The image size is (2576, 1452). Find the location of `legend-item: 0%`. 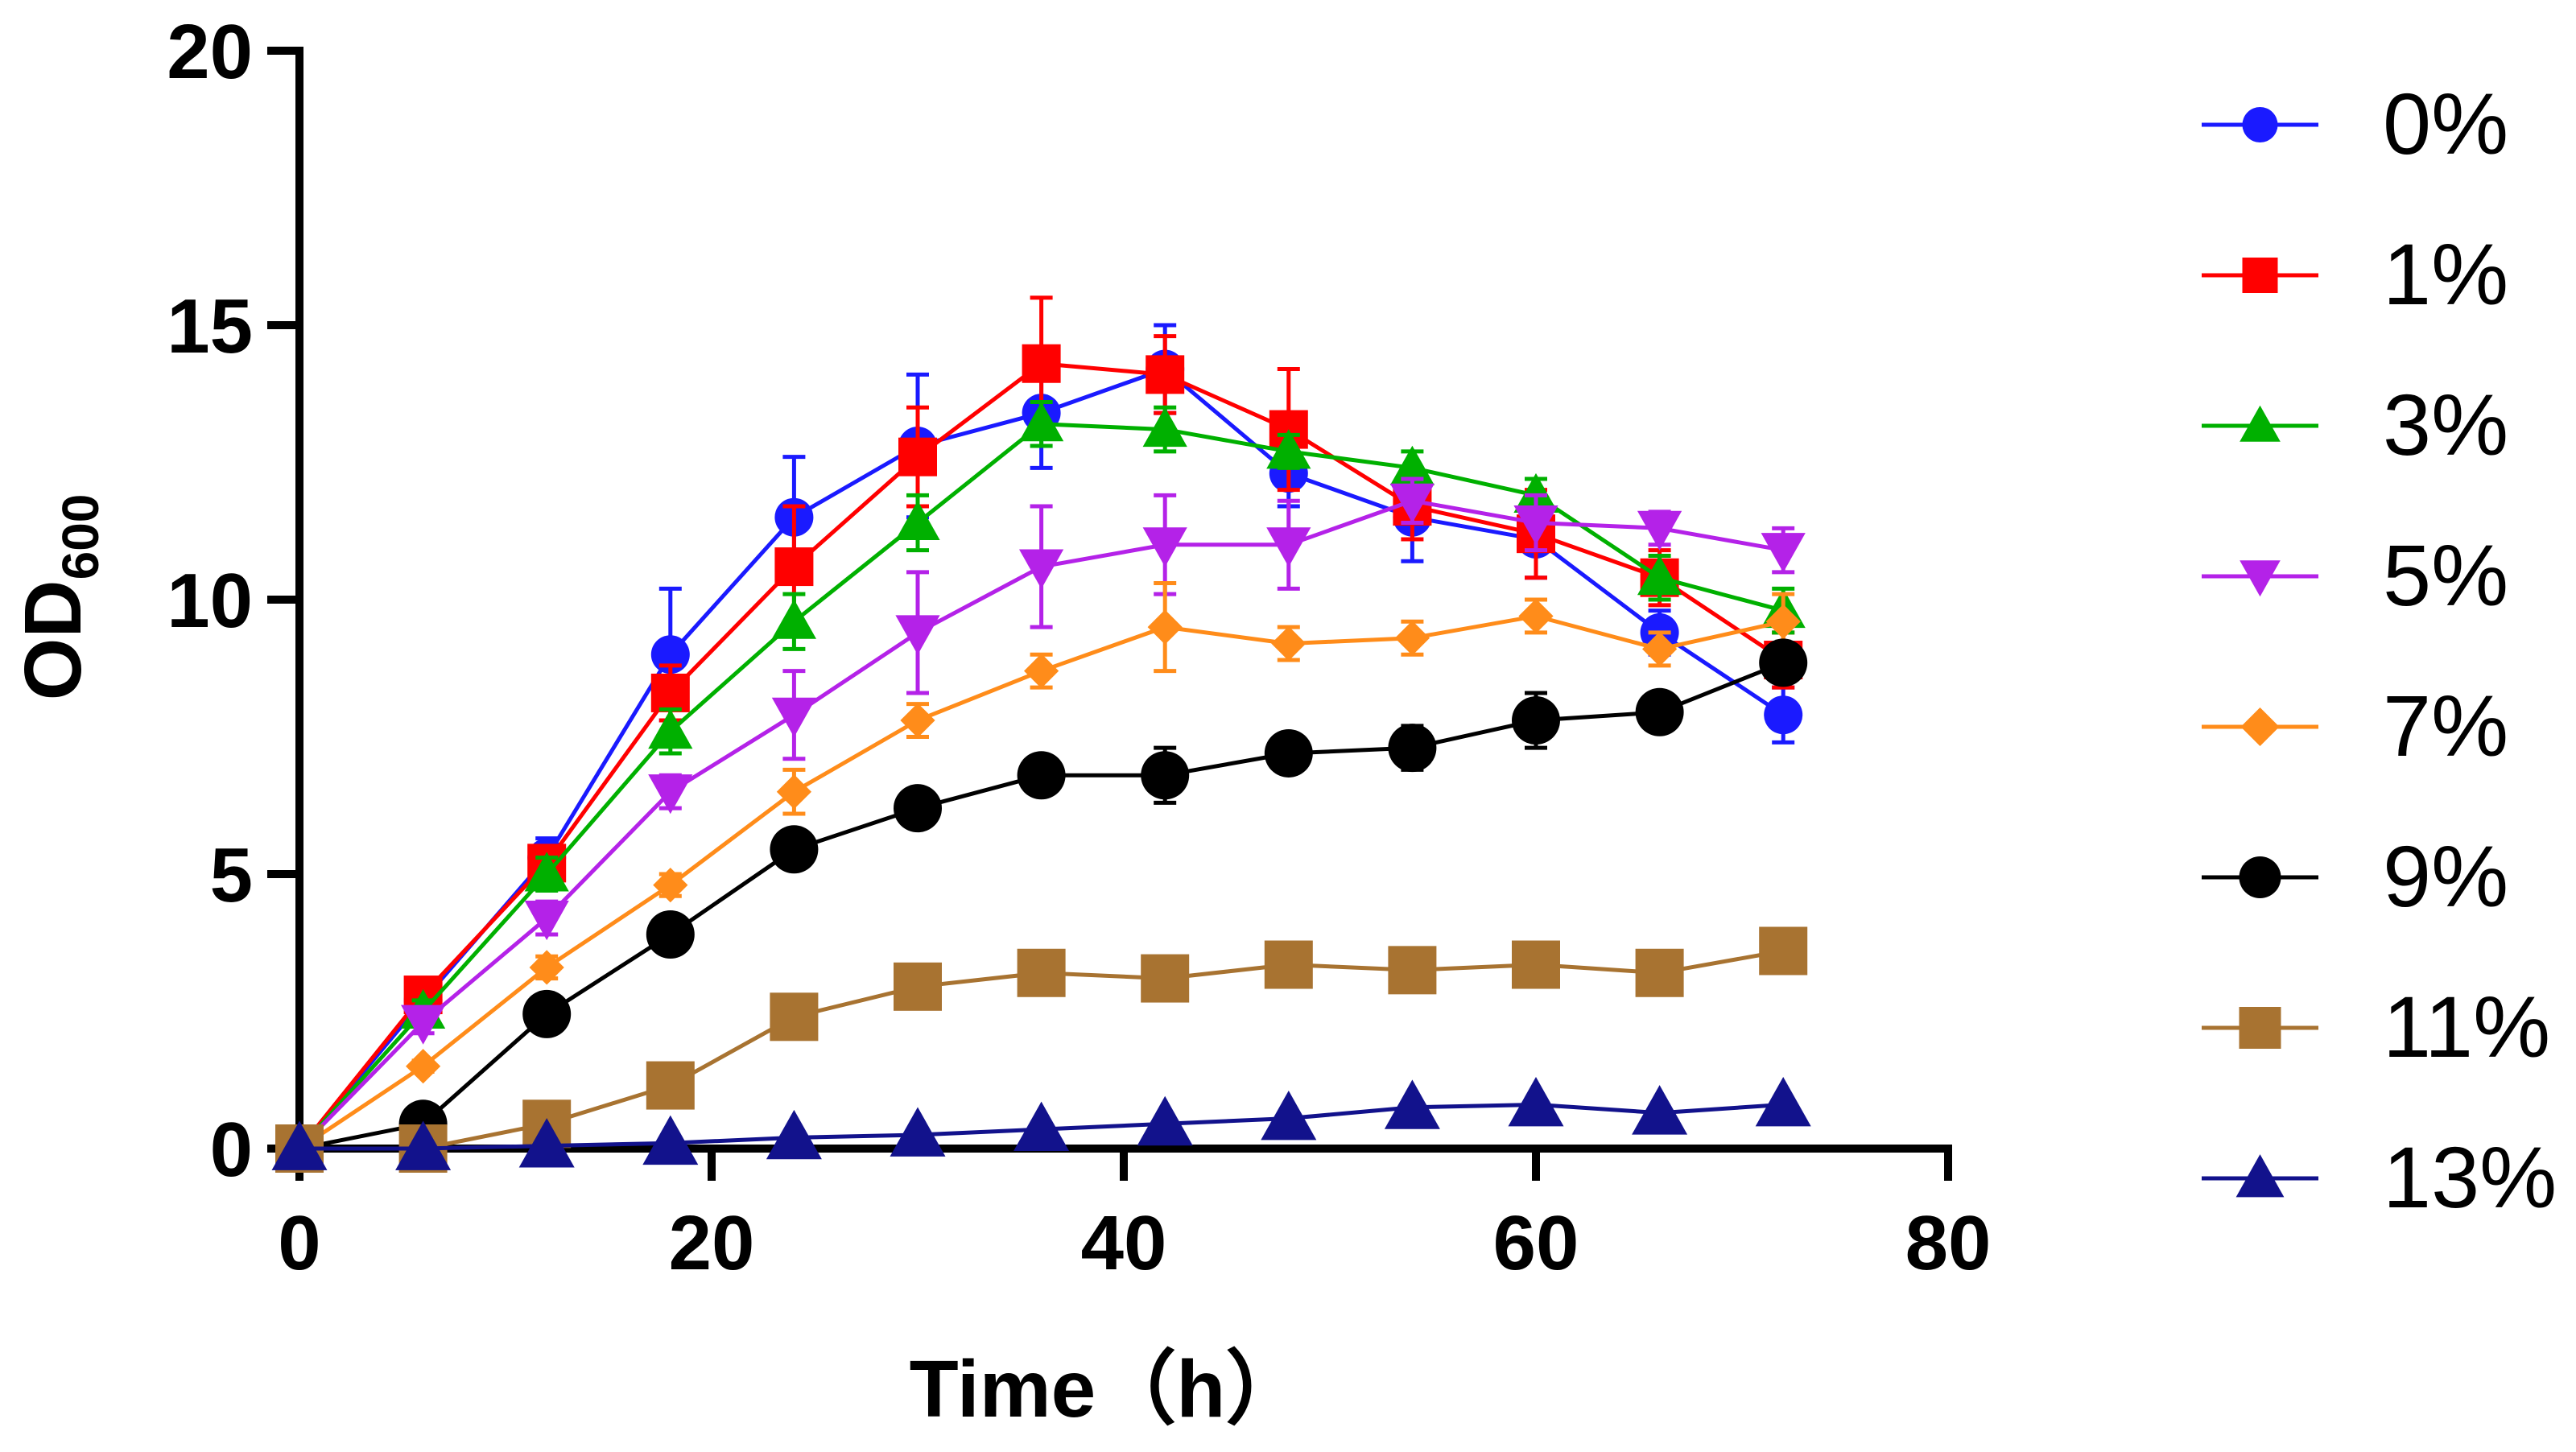

legend-item: 0% is located at coordinates (2355, 123).